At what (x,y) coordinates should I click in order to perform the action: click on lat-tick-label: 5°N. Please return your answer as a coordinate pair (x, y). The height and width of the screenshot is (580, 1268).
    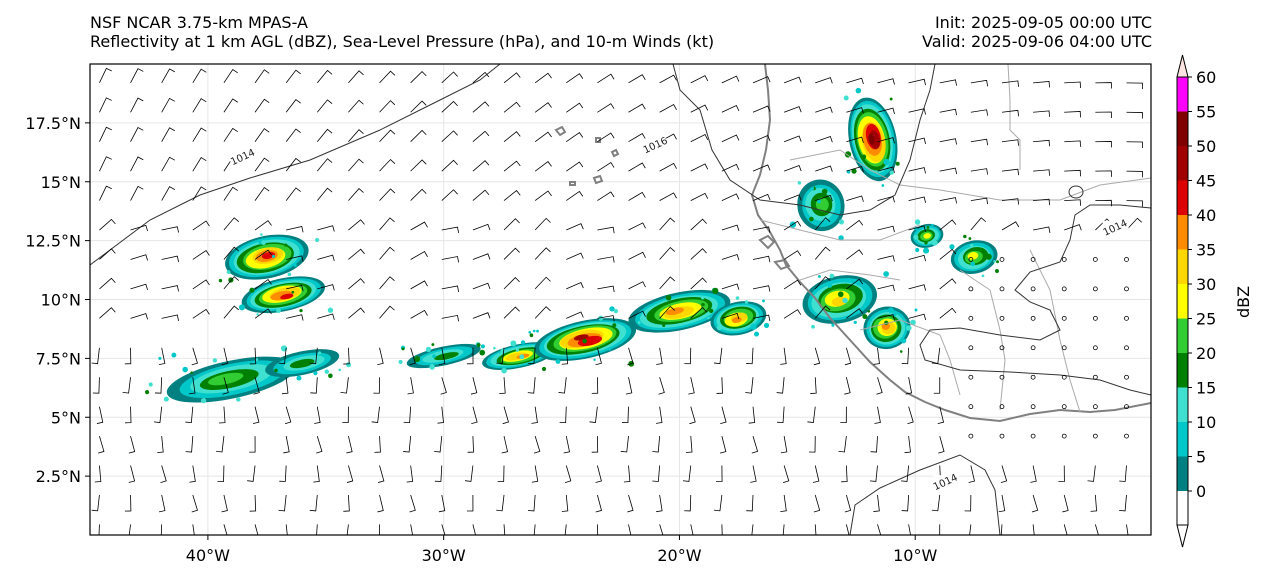
    Looking at the image, I should click on (66, 417).